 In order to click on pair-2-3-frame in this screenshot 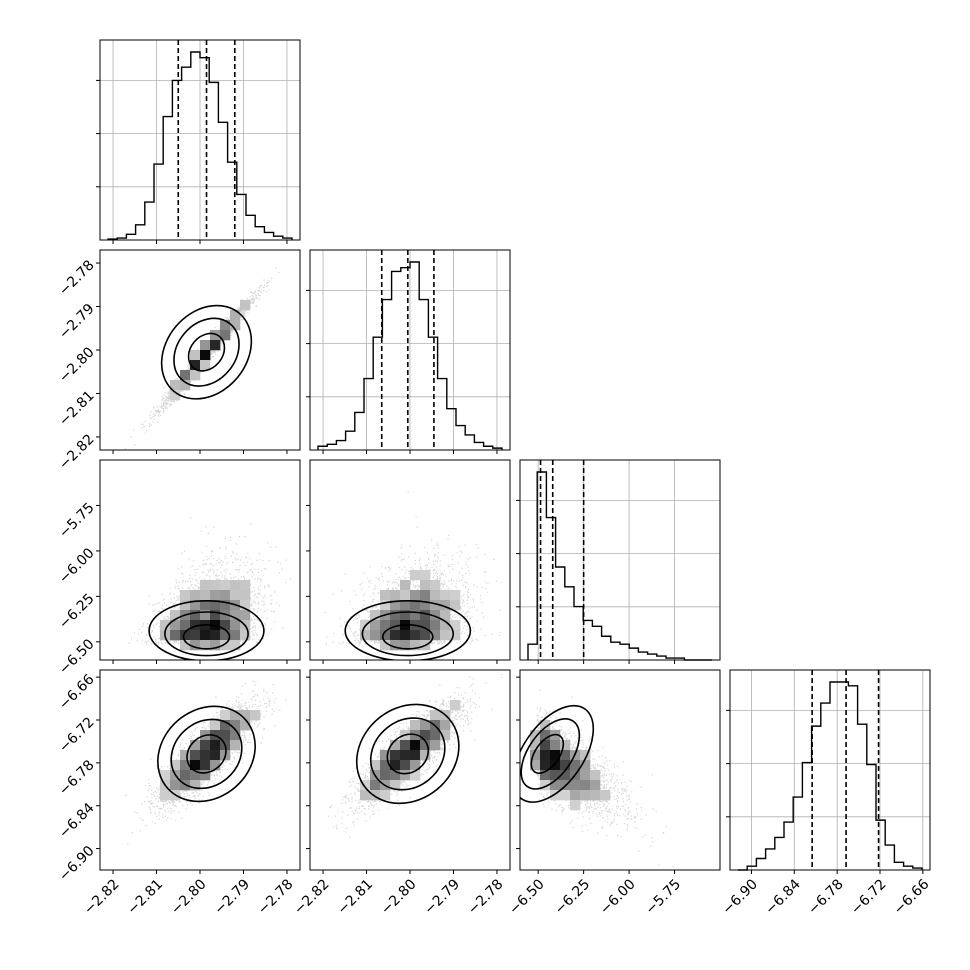, I will do `click(620, 770)`.